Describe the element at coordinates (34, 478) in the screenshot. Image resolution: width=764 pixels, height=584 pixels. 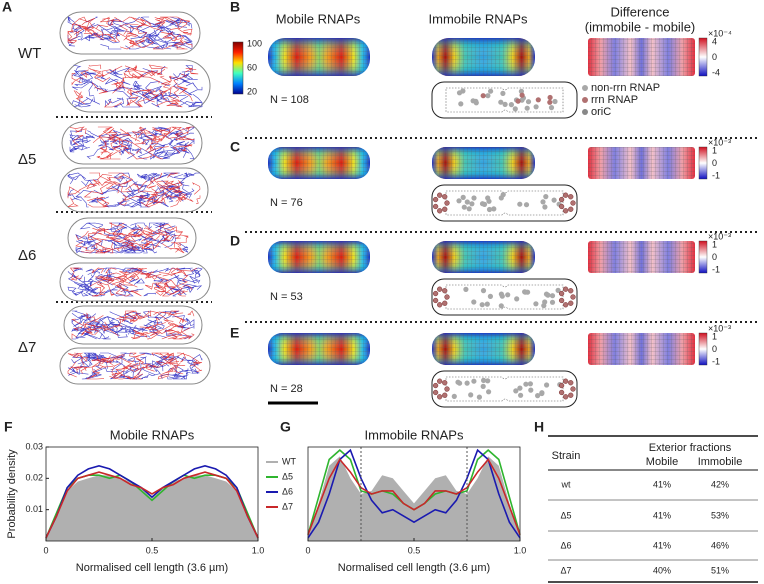
I see `y-tick-label: 0.02` at that location.